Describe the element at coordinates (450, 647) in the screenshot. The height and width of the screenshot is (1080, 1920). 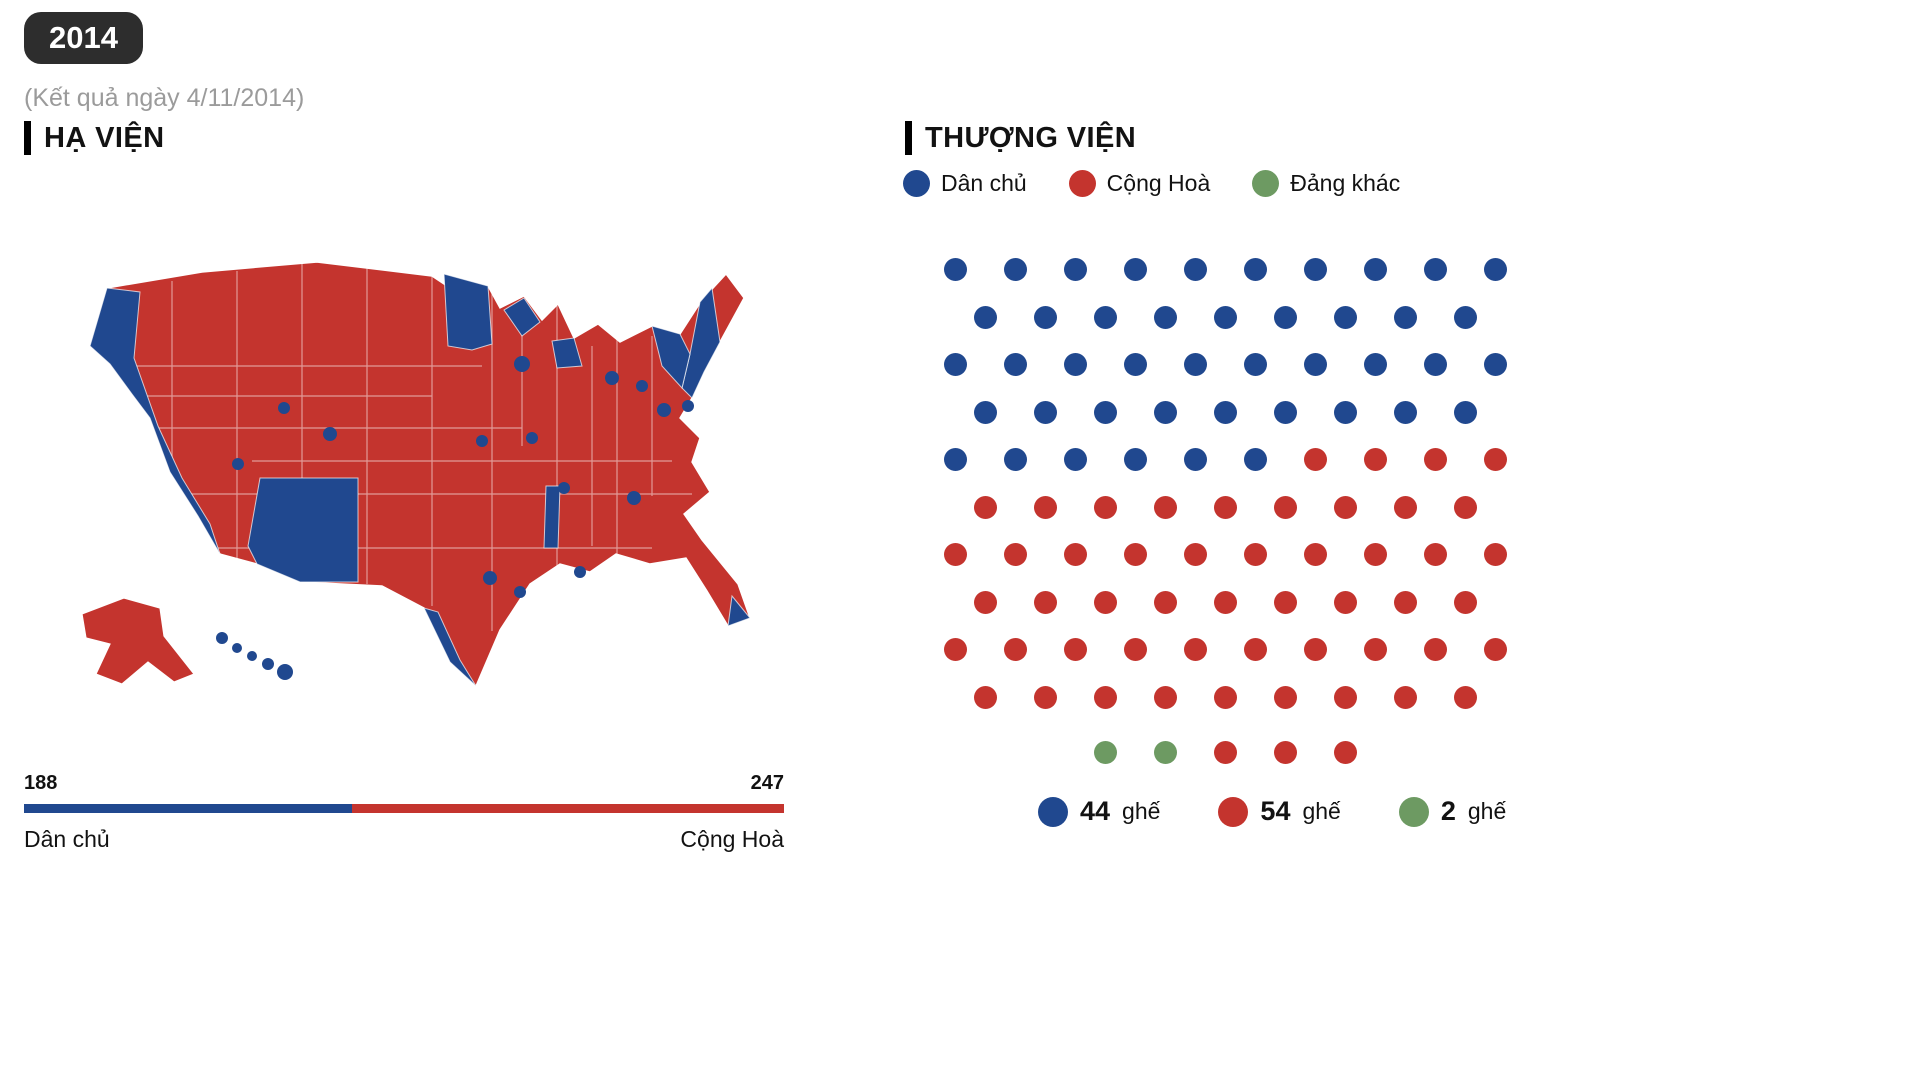
I see `map-dem-rio-grande` at that location.